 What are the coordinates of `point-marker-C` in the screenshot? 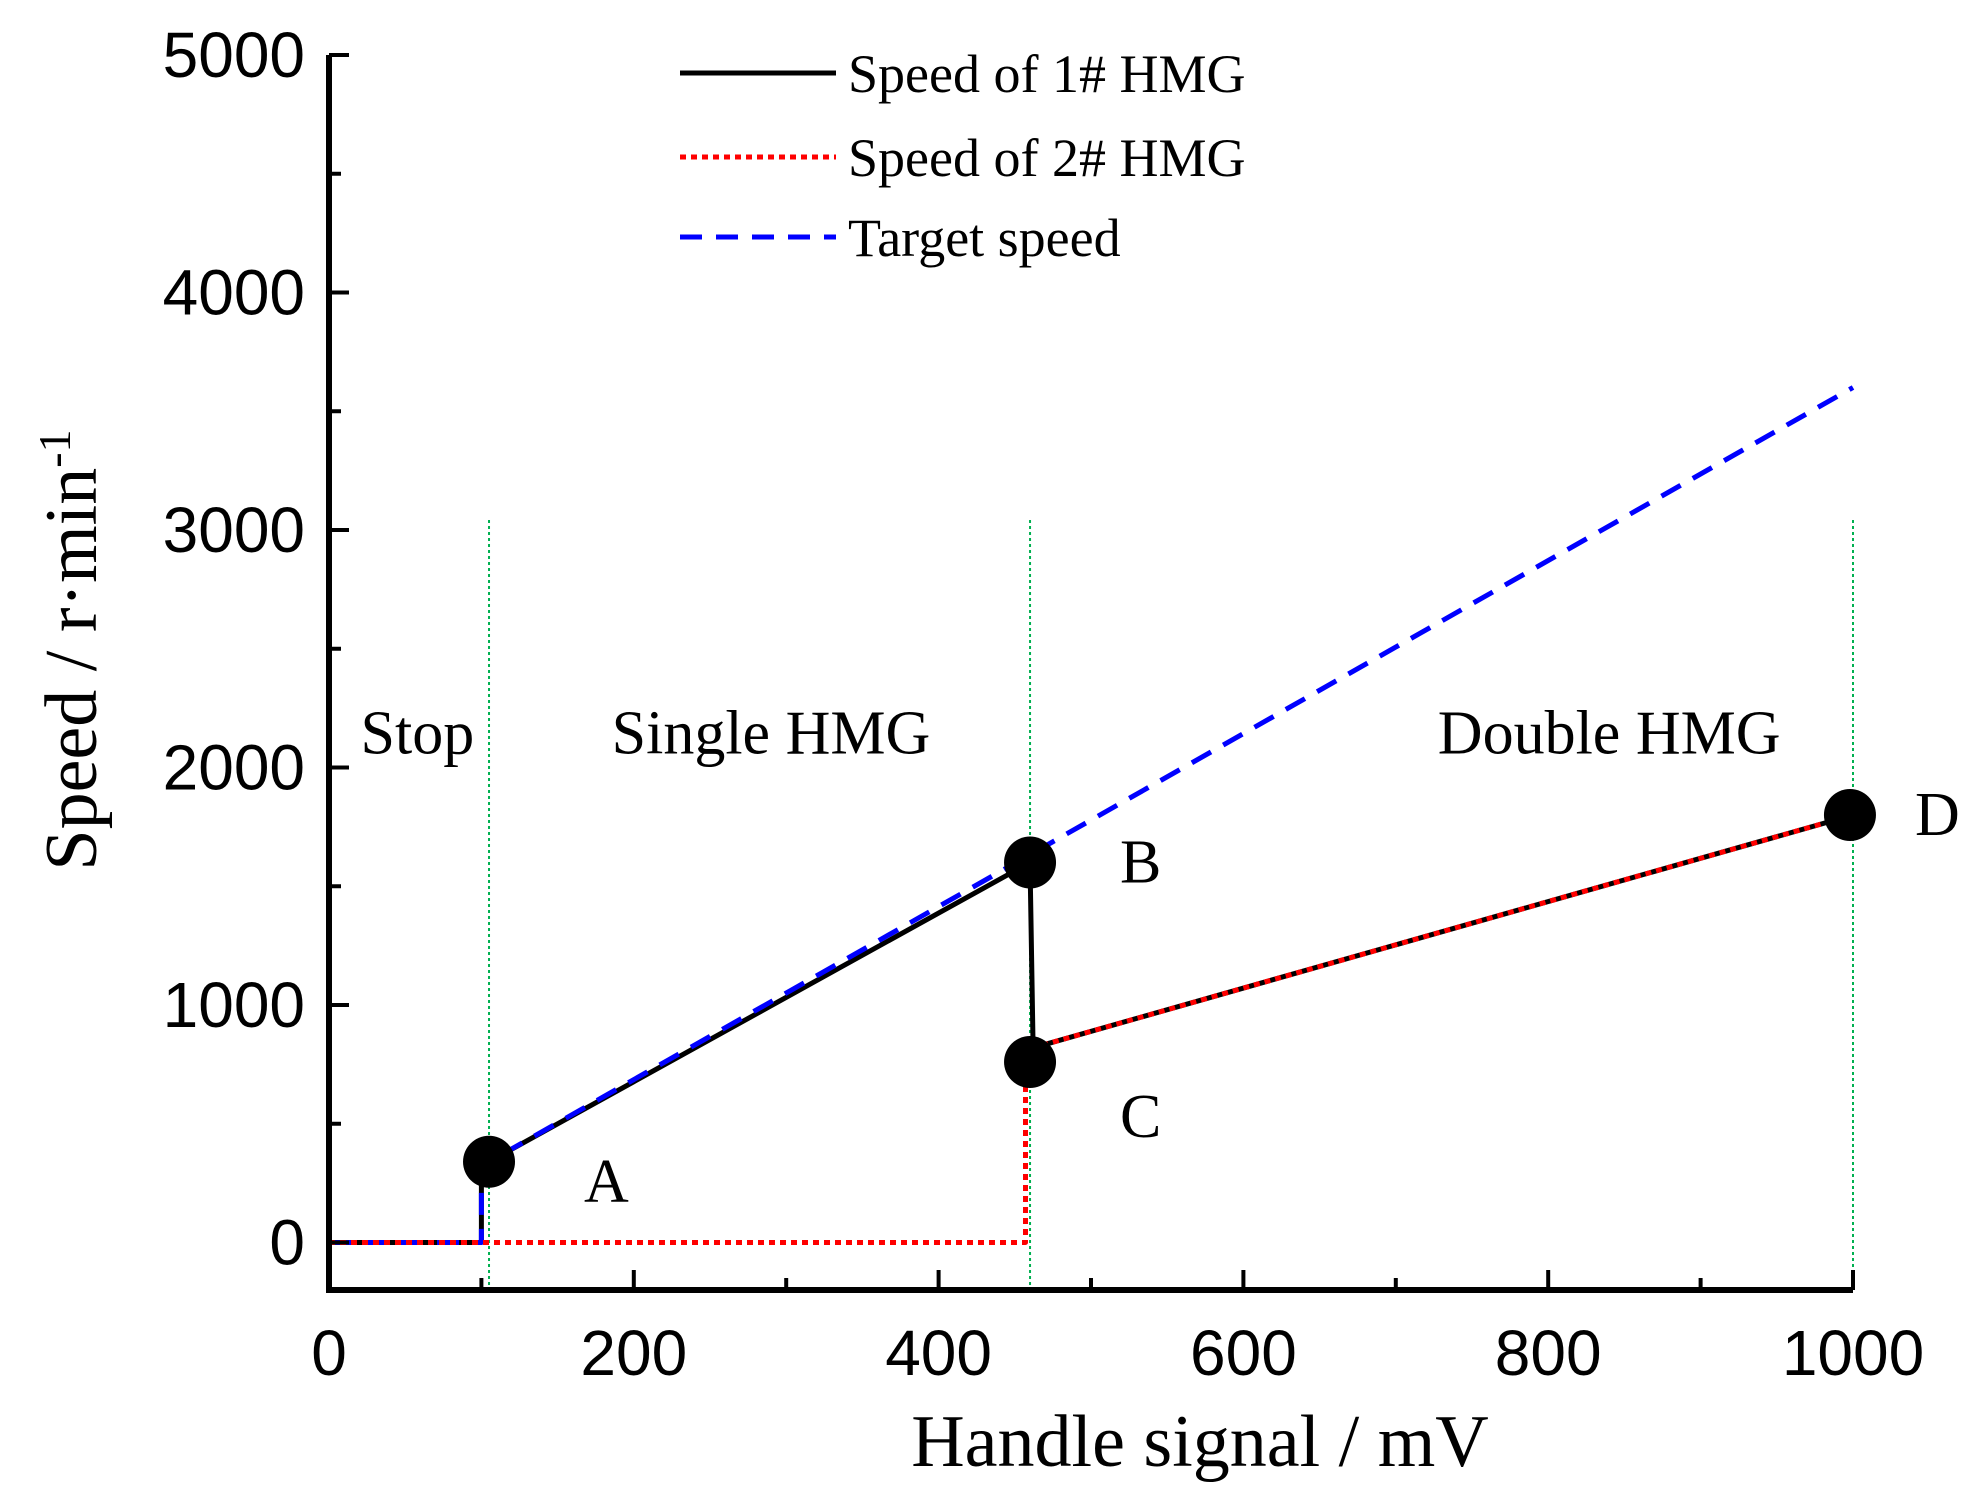 It's located at (1030, 1062).